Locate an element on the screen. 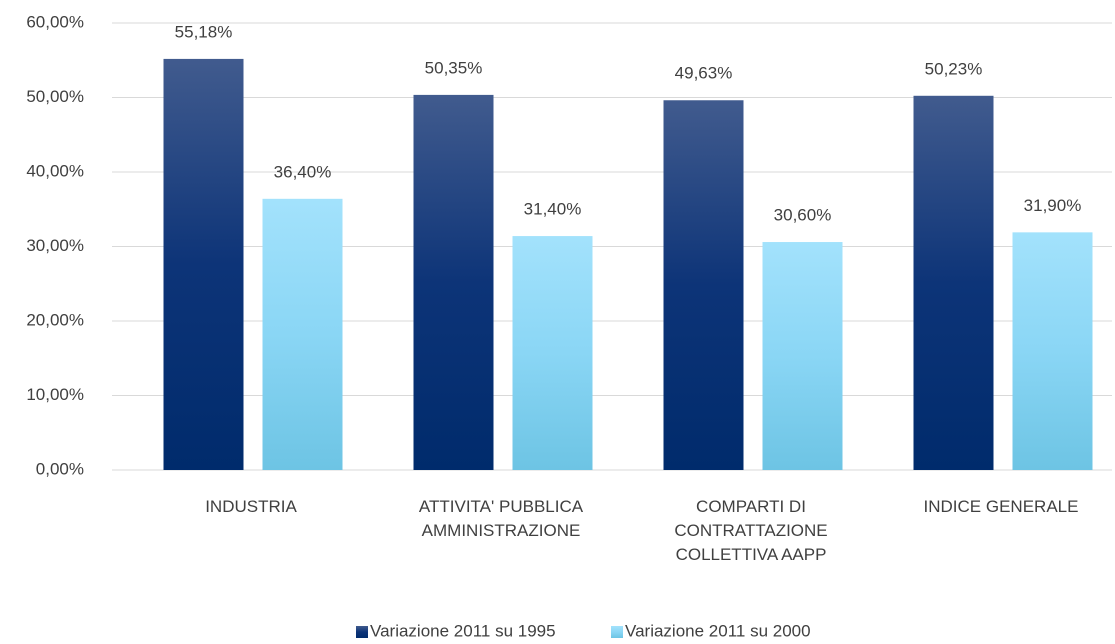  value-label: 50,23% is located at coordinates (954, 68).